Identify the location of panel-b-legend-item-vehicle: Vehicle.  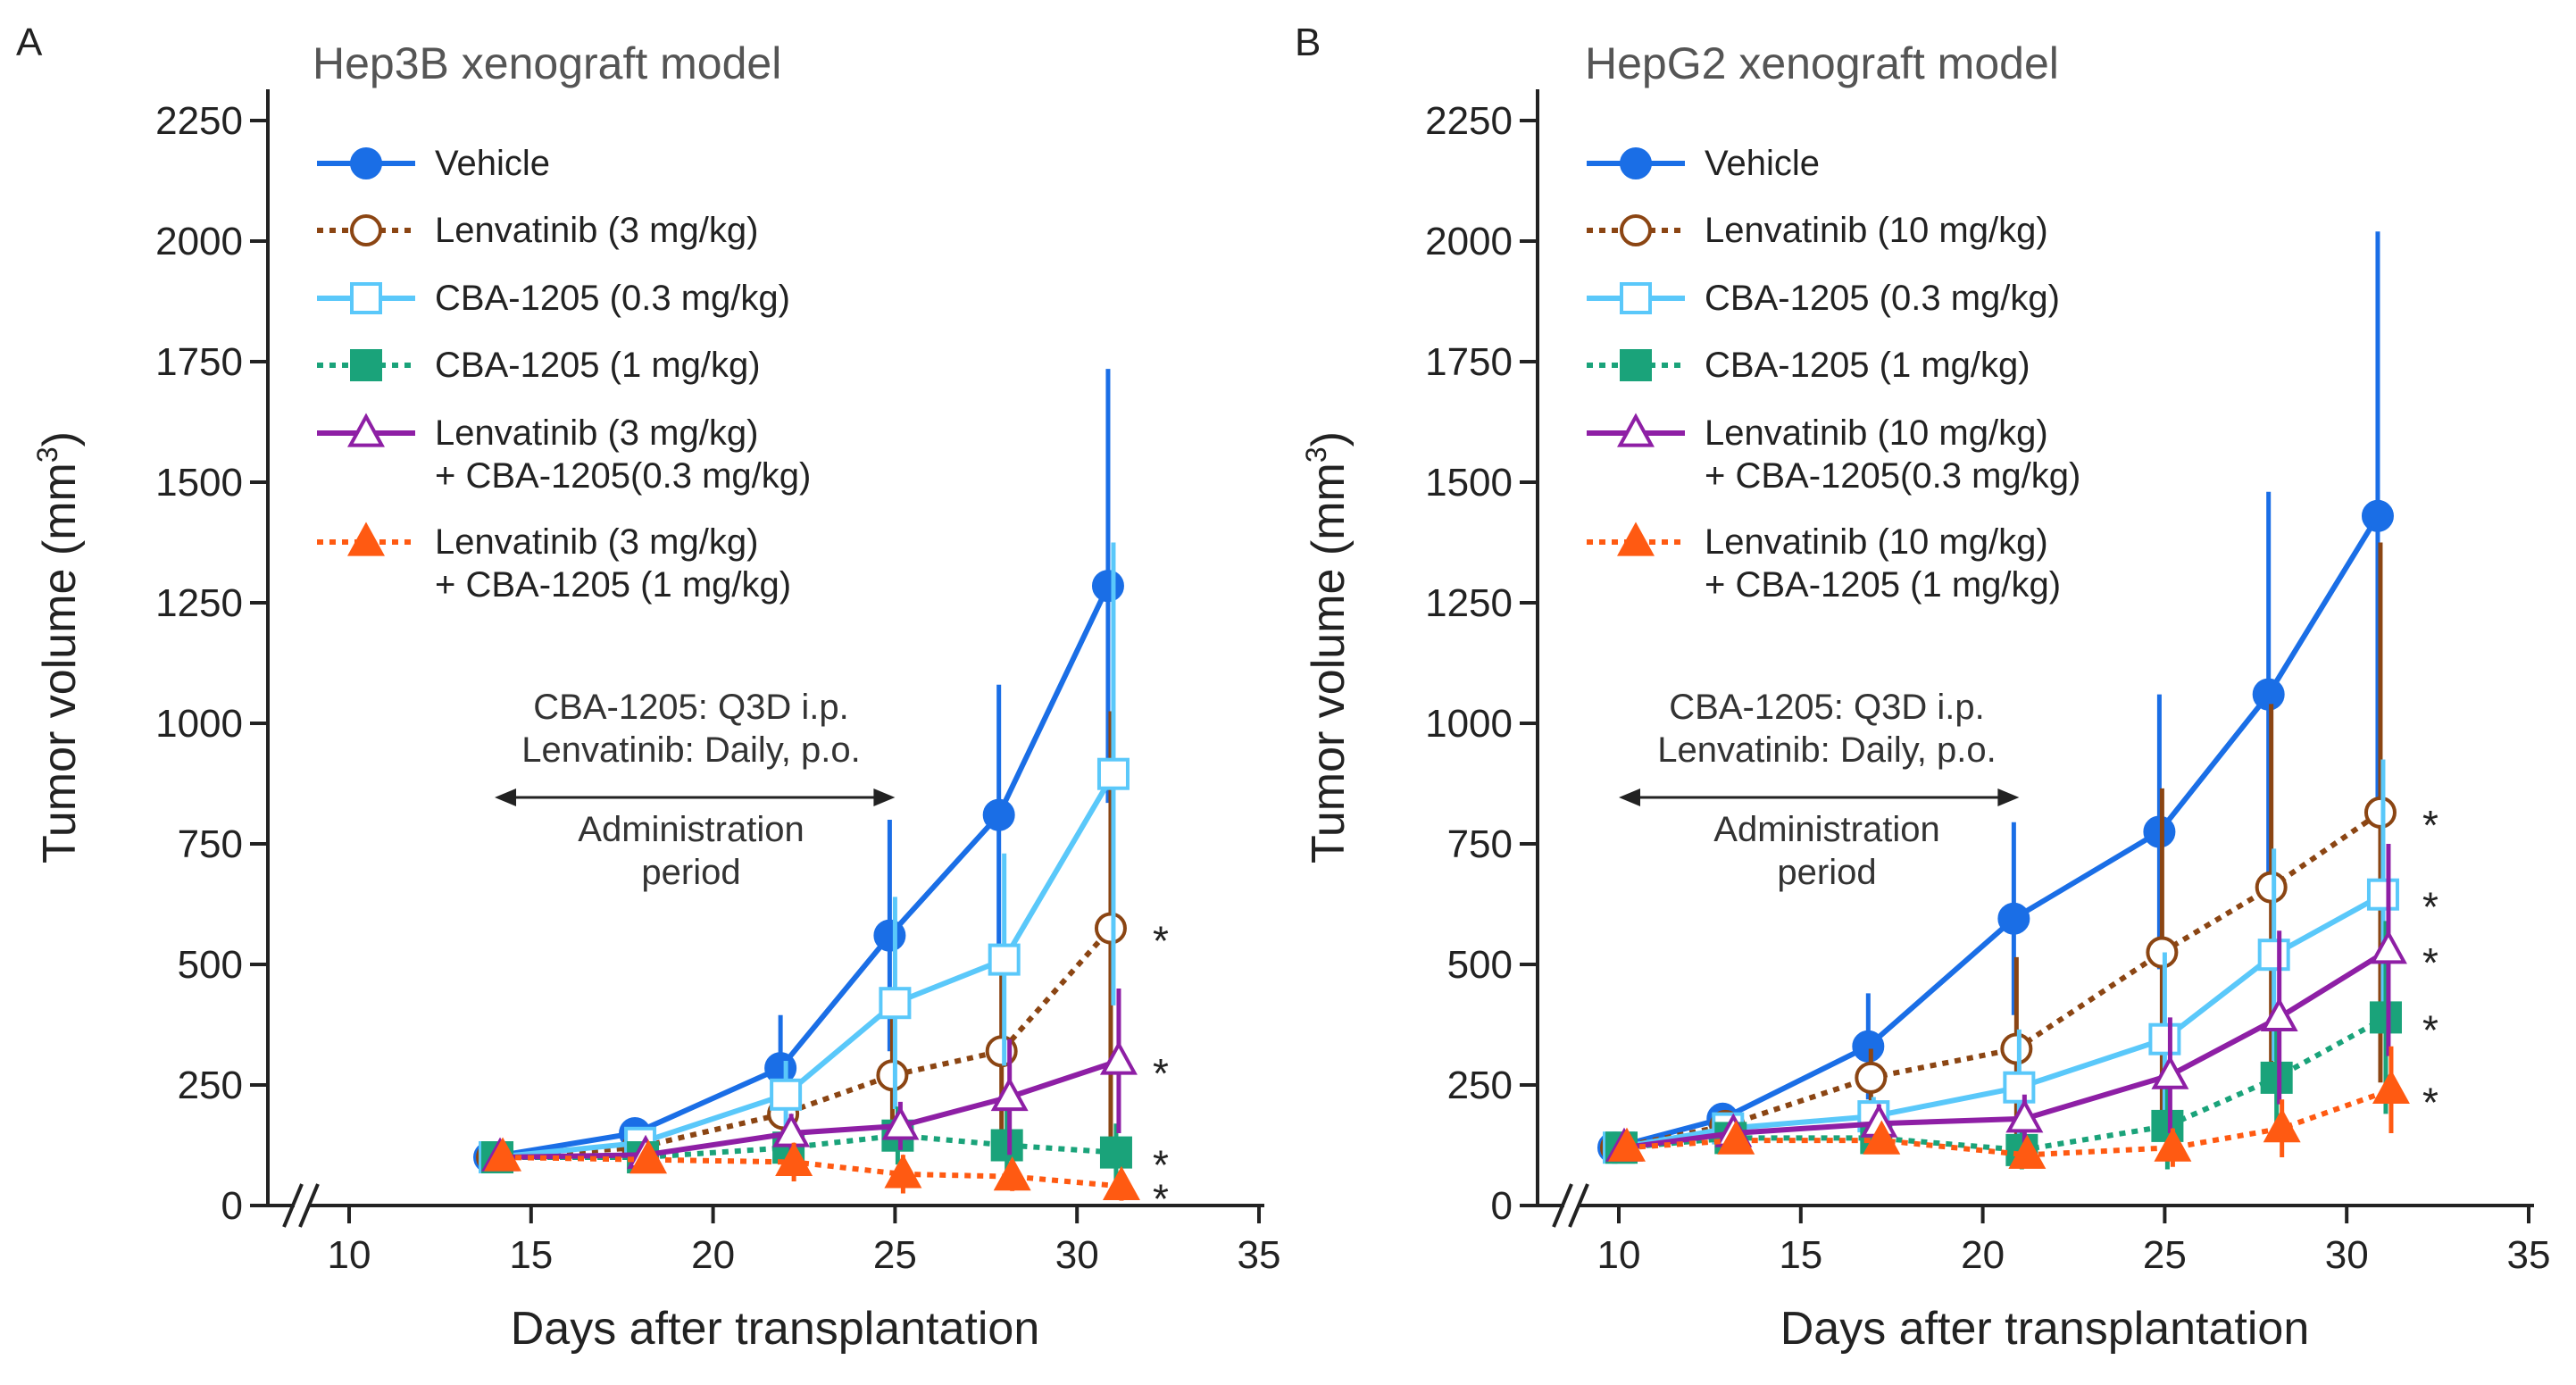
(1703, 163).